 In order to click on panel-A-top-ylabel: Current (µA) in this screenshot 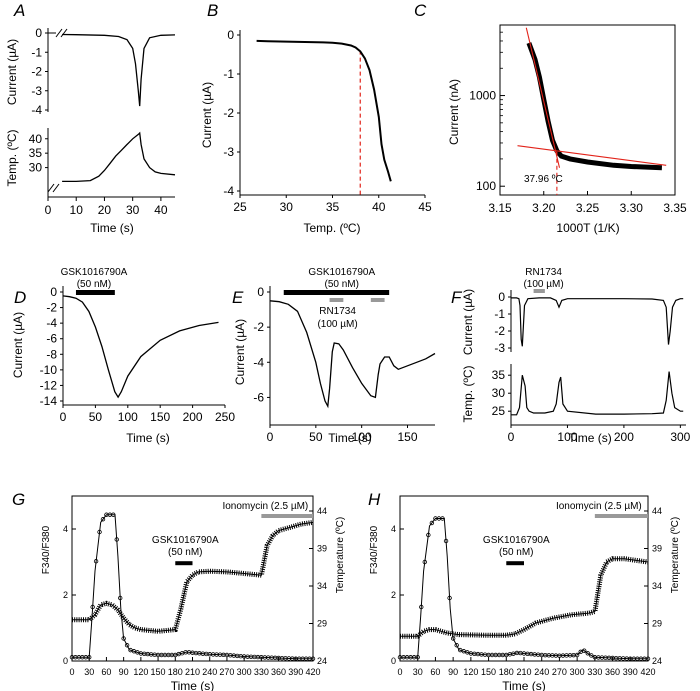, I will do `click(12, 72)`.